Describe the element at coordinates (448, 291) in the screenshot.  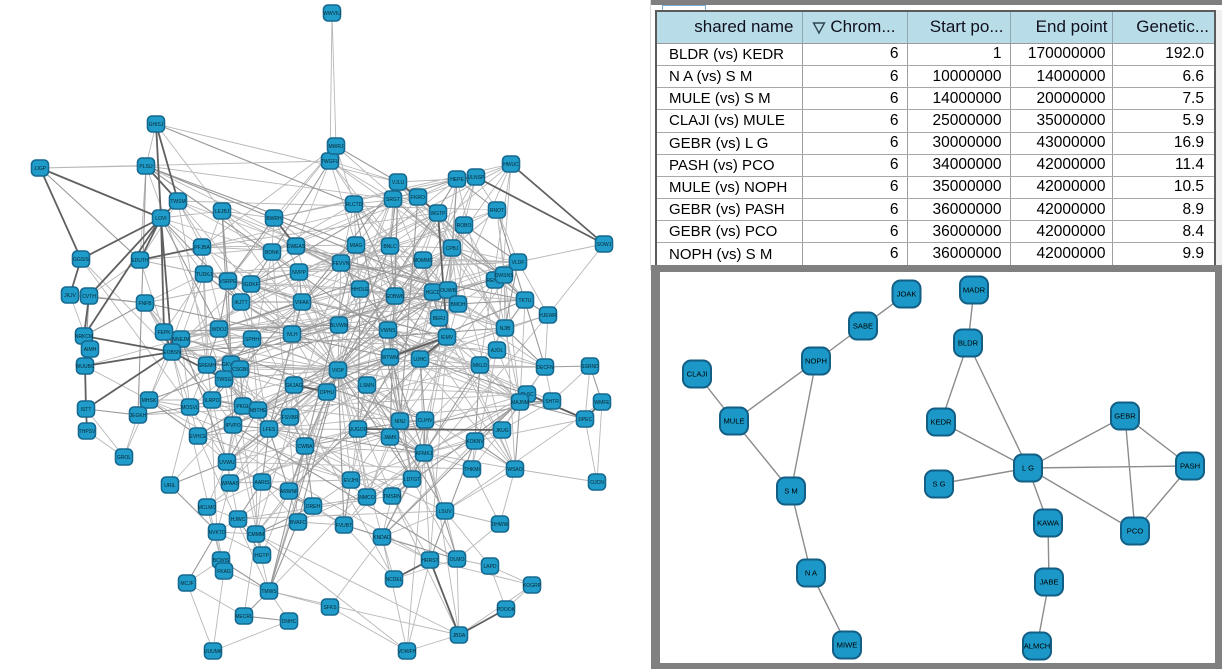
I see `svg-text: OUWB` at that location.